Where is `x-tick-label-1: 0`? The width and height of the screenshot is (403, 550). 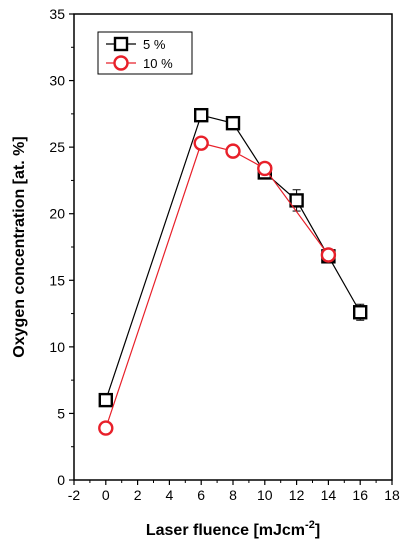 x-tick-label-1: 0 is located at coordinates (106, 495).